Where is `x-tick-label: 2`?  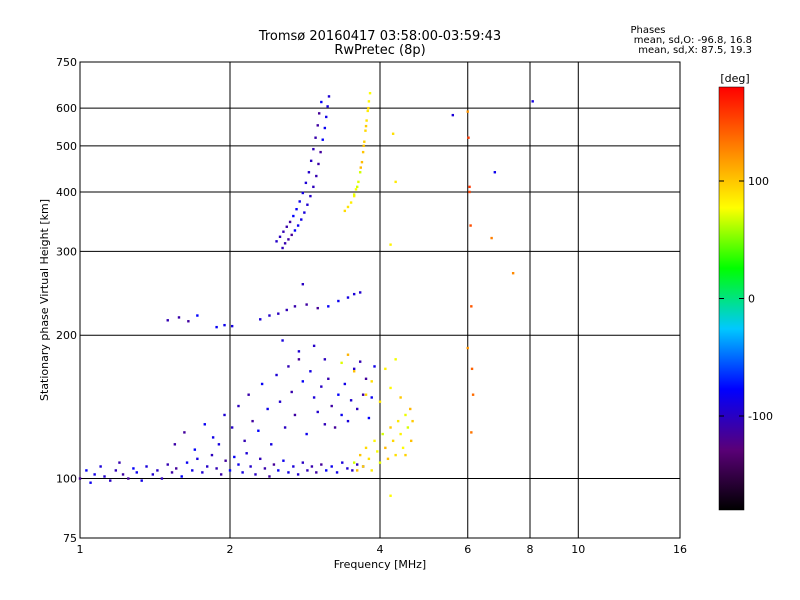 x-tick-label: 2 is located at coordinates (230, 549).